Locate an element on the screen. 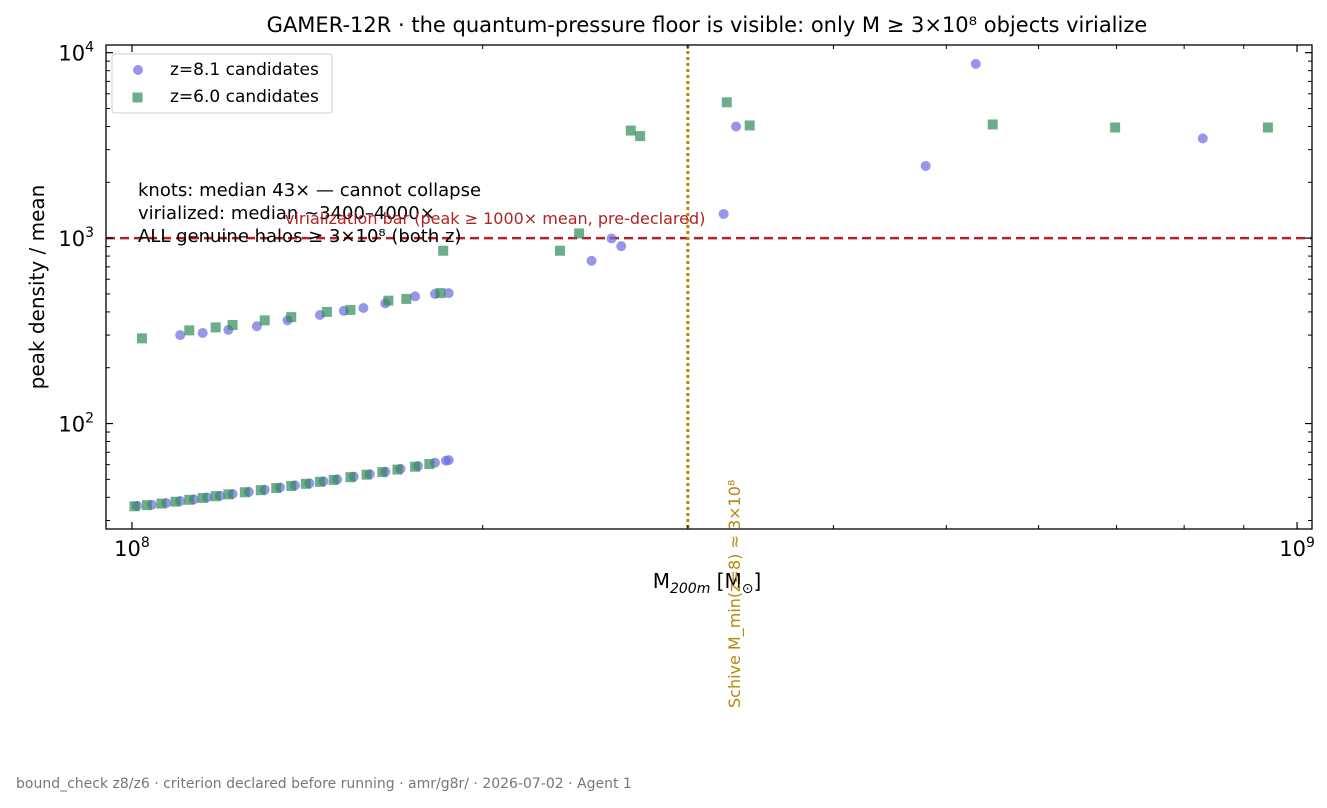 The width and height of the screenshot is (1327, 808). legend-label-z60: z=6.0 candidates is located at coordinates (244, 97).